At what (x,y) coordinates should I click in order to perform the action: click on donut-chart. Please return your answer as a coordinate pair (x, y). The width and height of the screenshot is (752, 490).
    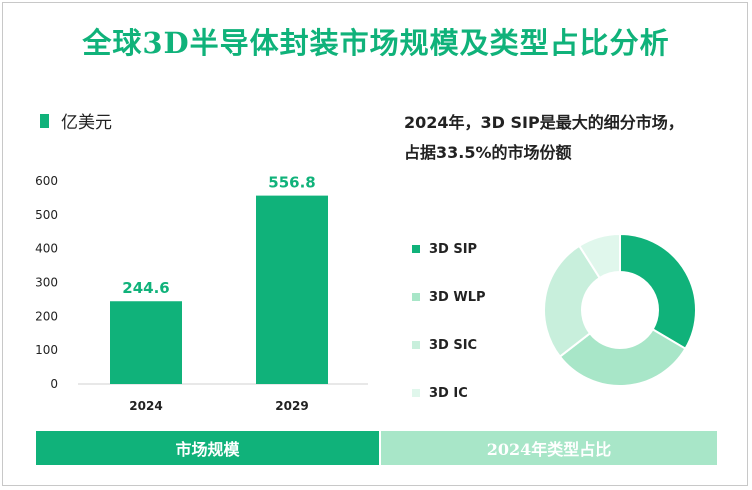
    Looking at the image, I should click on (620, 309).